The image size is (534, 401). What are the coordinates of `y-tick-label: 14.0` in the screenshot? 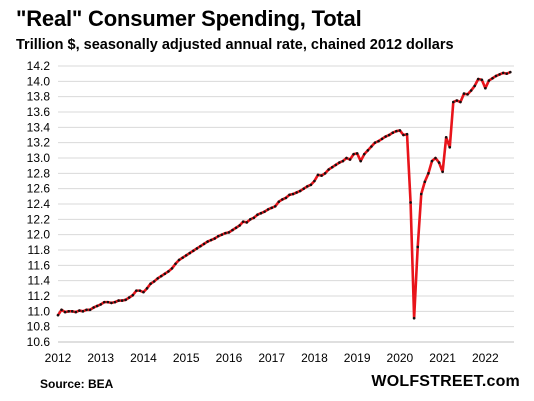 It's located at (39, 81).